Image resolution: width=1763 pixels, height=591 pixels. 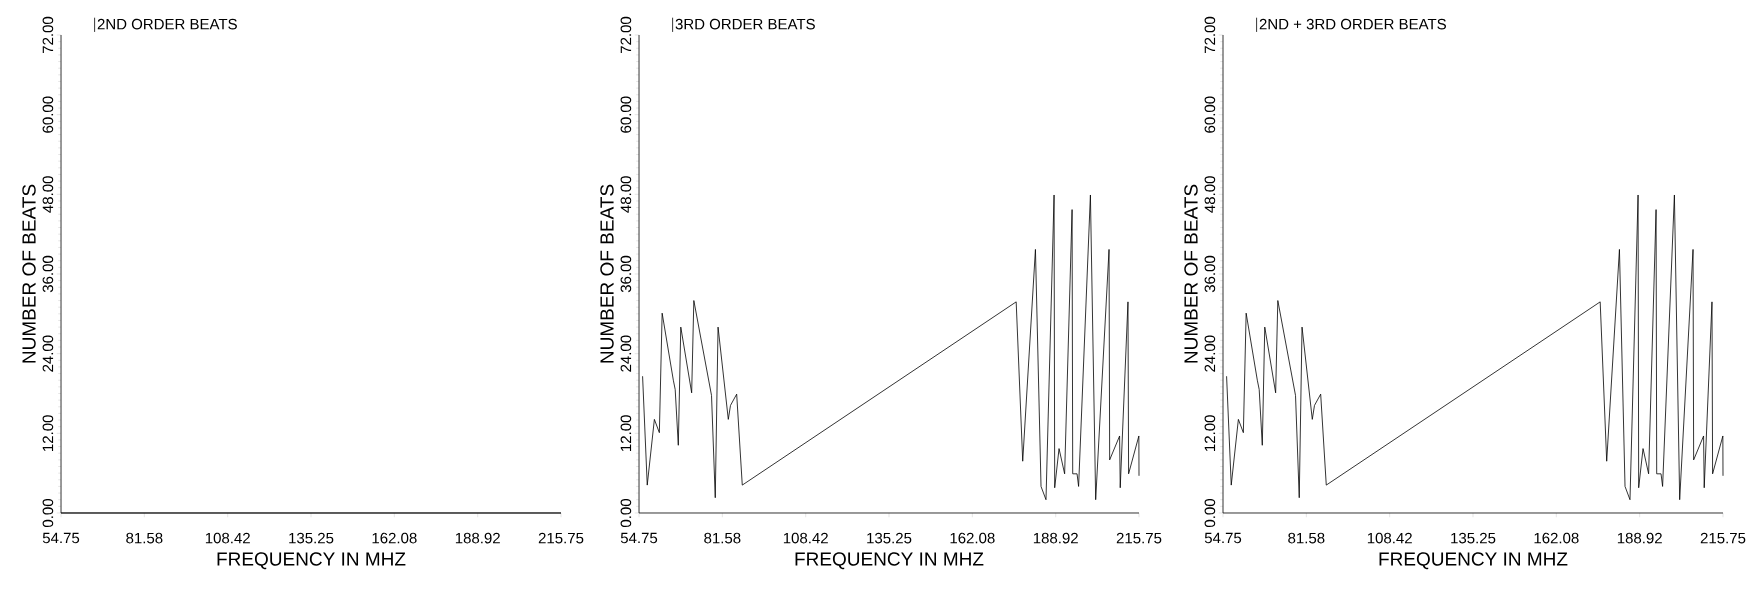 I want to click on legend-label: 2ND ORDER BEATS, so click(x=167, y=24).